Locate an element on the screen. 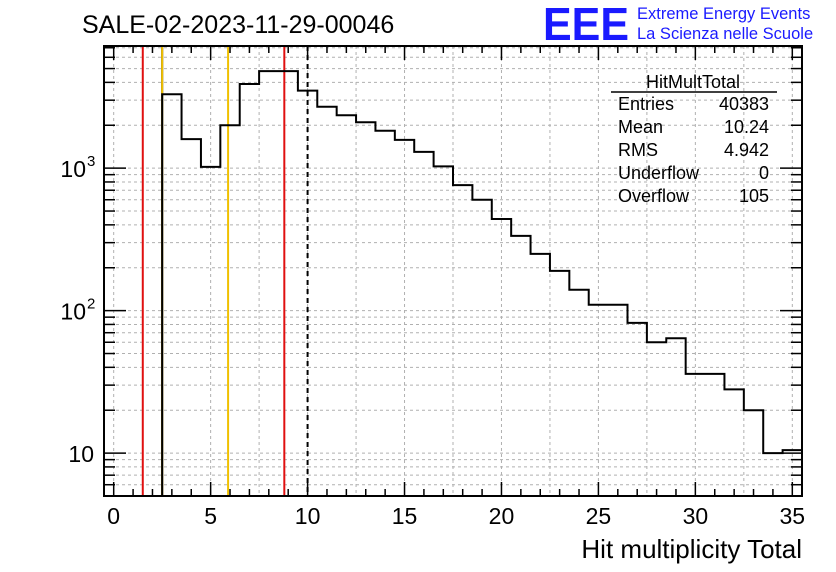 The height and width of the screenshot is (572, 836). stats-row-value: 4.942 is located at coordinates (746, 150).